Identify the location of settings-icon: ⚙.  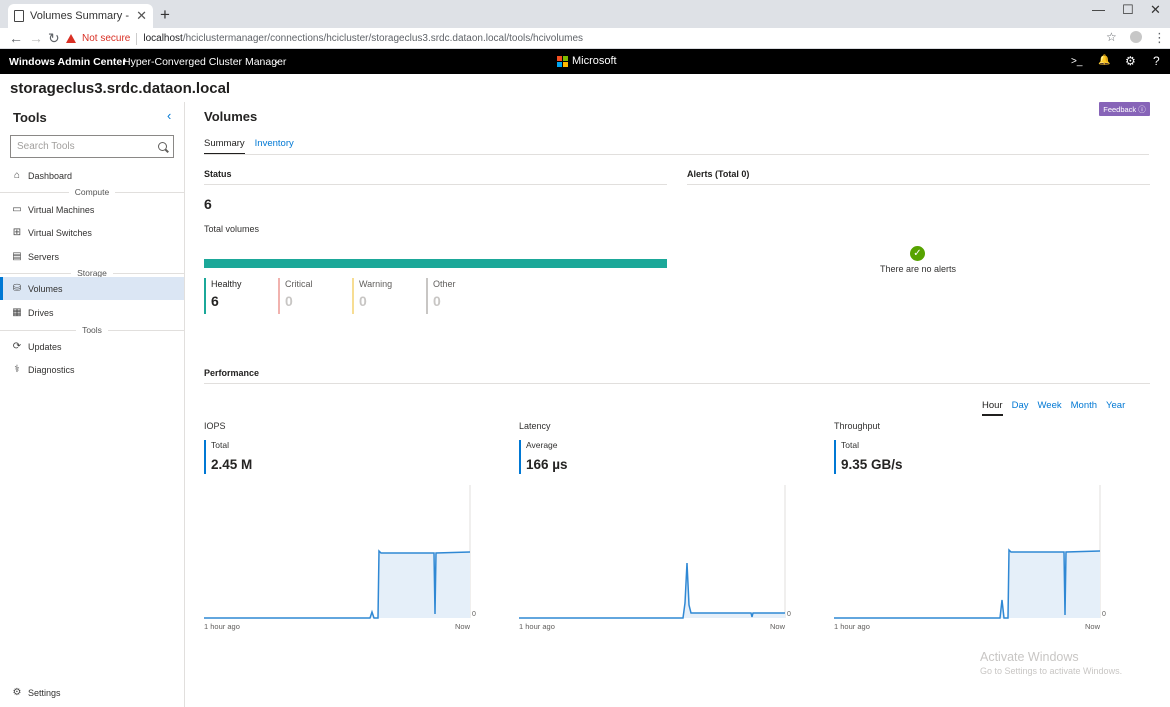
(1130, 61).